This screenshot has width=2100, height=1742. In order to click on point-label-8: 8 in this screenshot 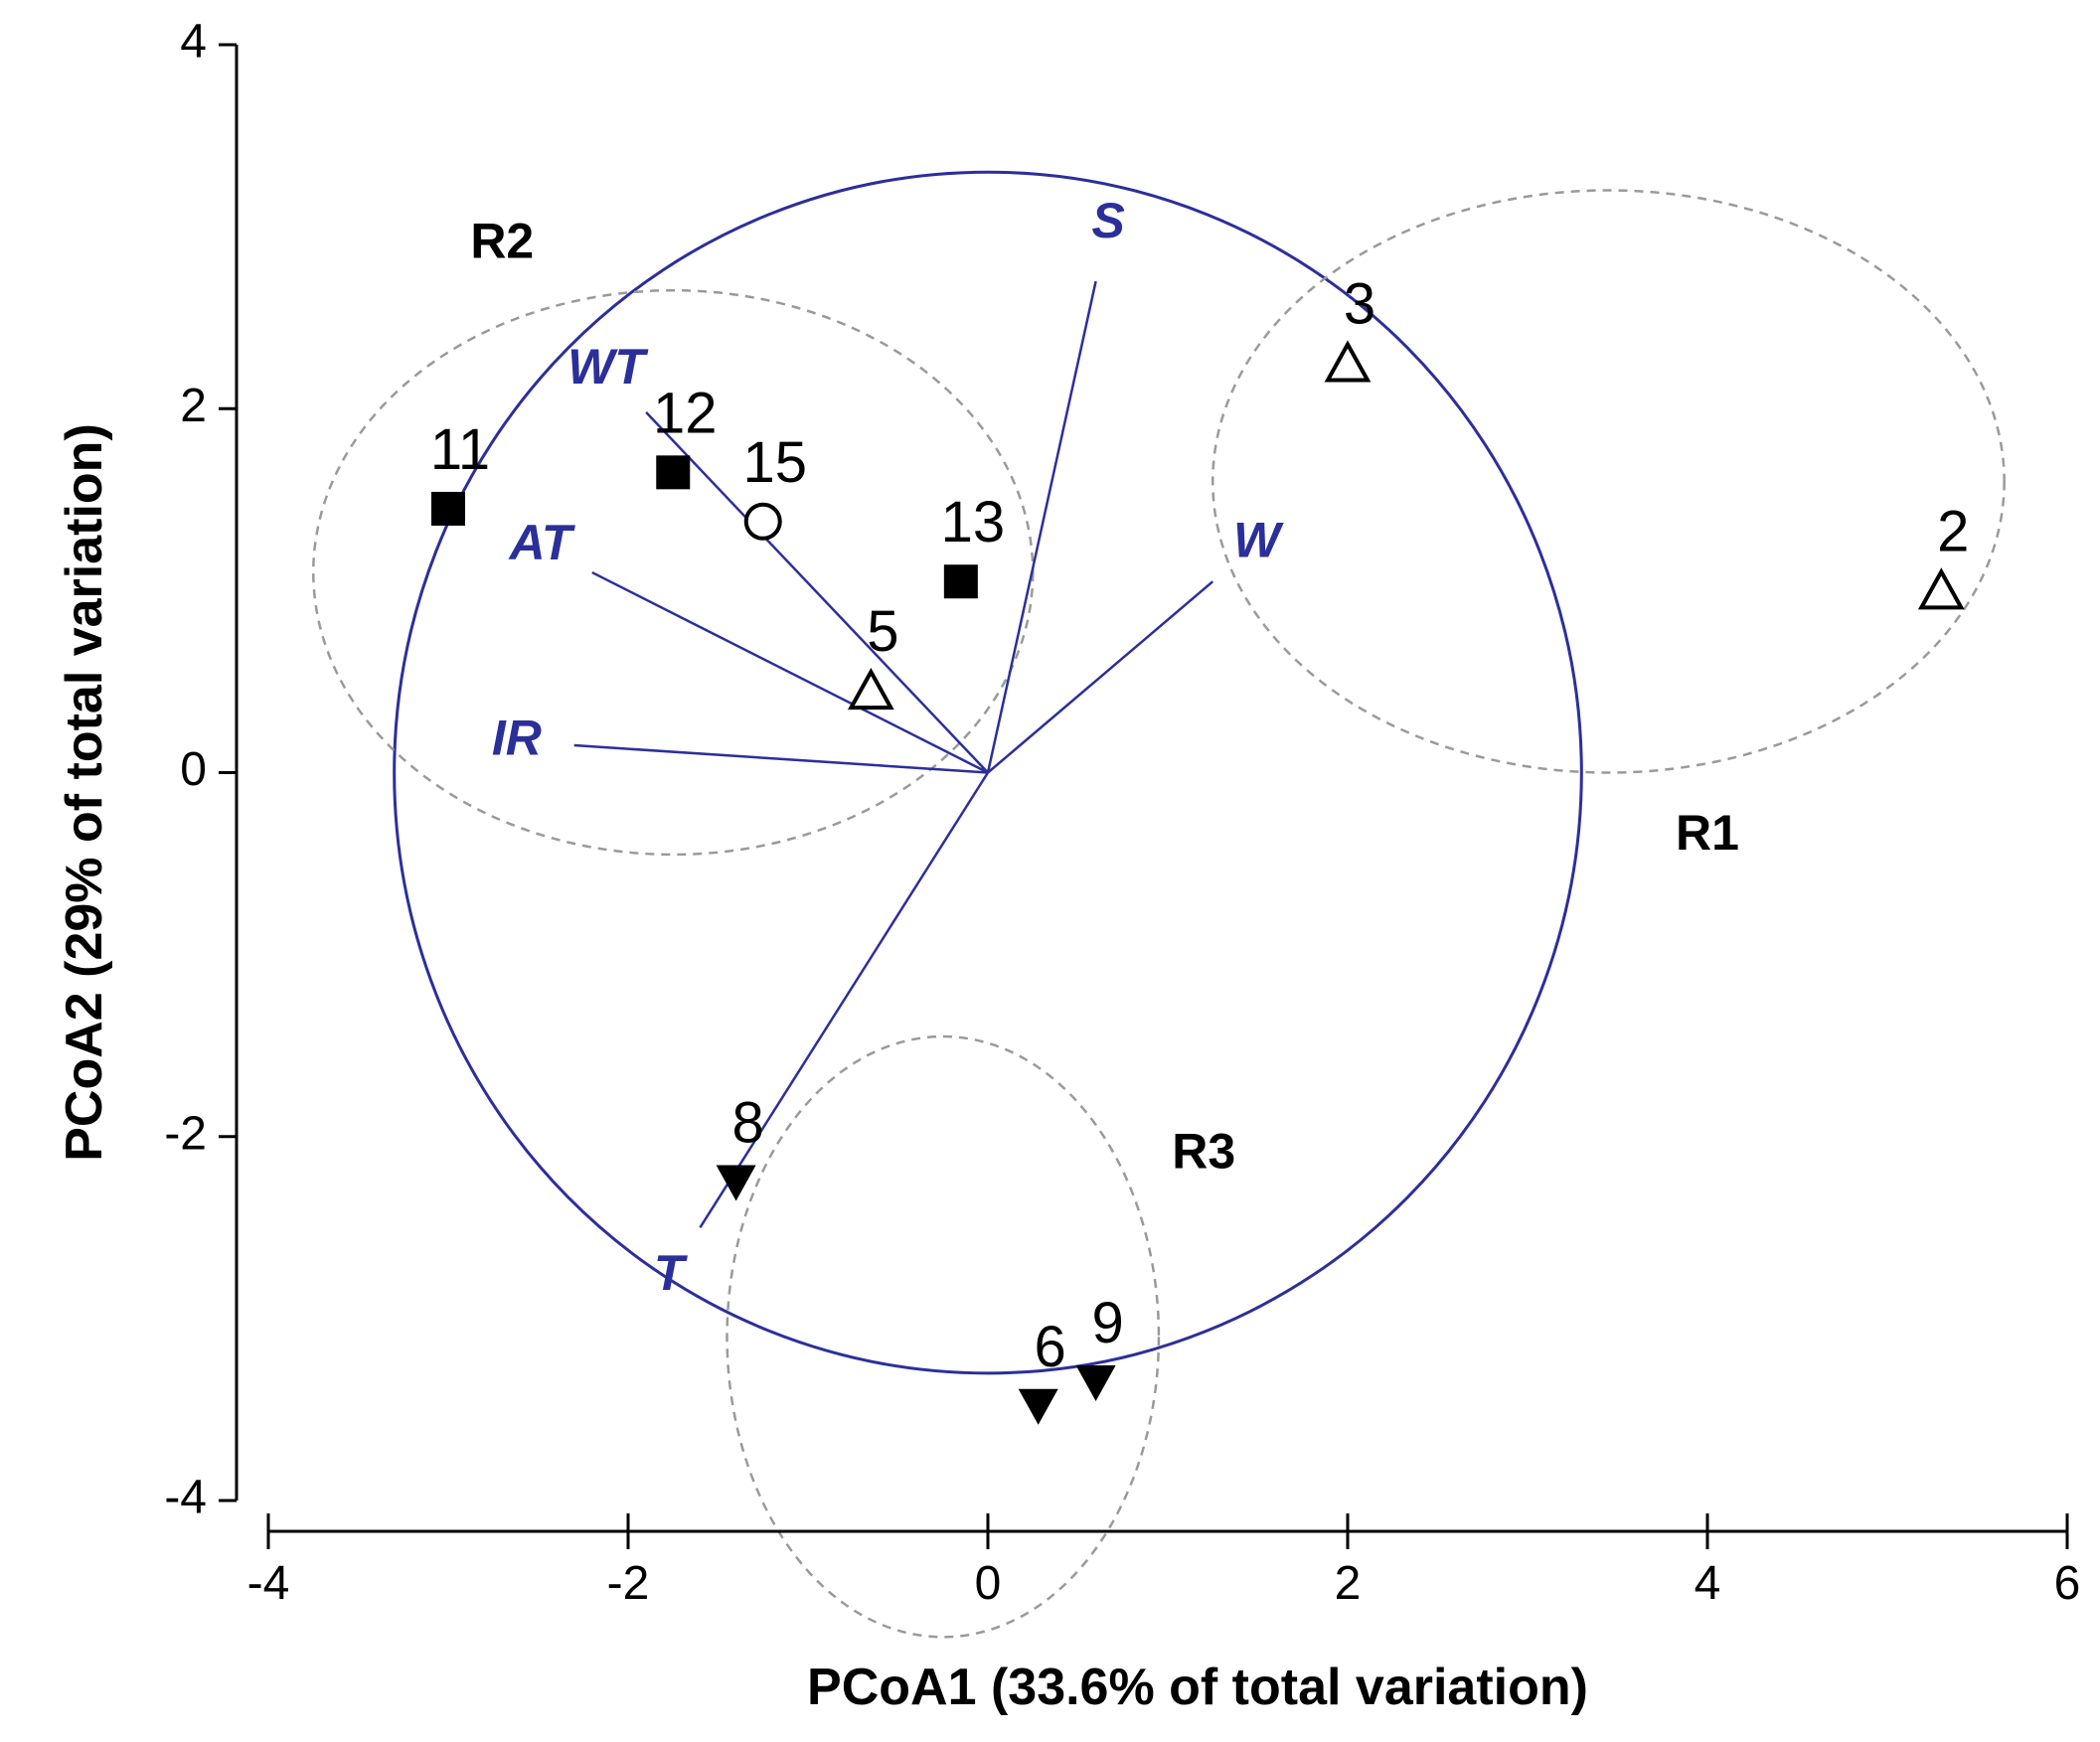, I will do `click(747, 1123)`.